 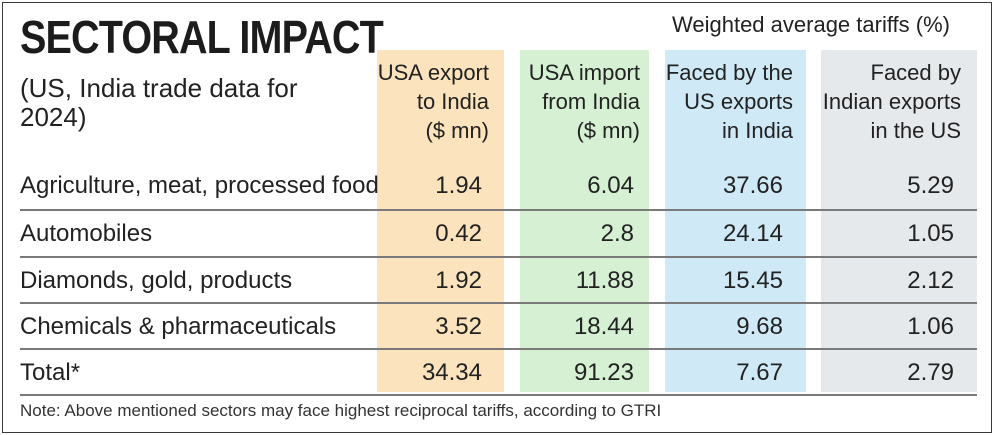 What do you see at coordinates (584, 221) in the screenshot?
I see `usa-import-column-bg` at bounding box center [584, 221].